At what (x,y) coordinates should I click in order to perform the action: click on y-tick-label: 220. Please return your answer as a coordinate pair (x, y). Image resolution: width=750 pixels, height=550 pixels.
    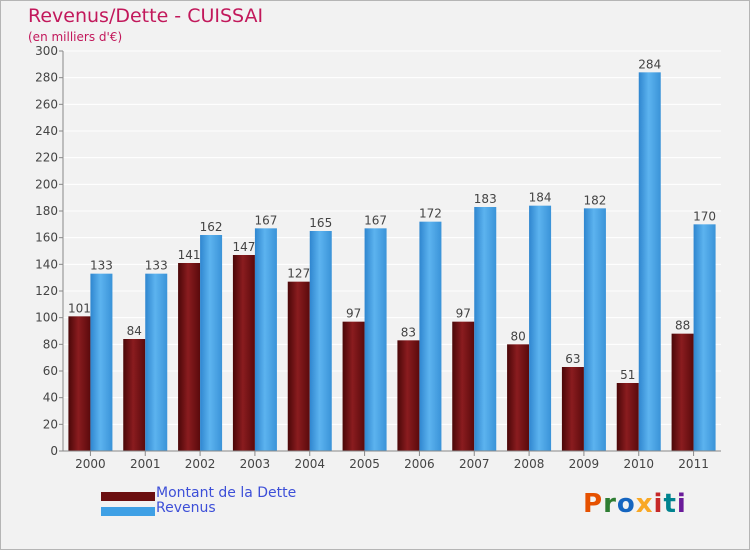
    Looking at the image, I should click on (46, 158).